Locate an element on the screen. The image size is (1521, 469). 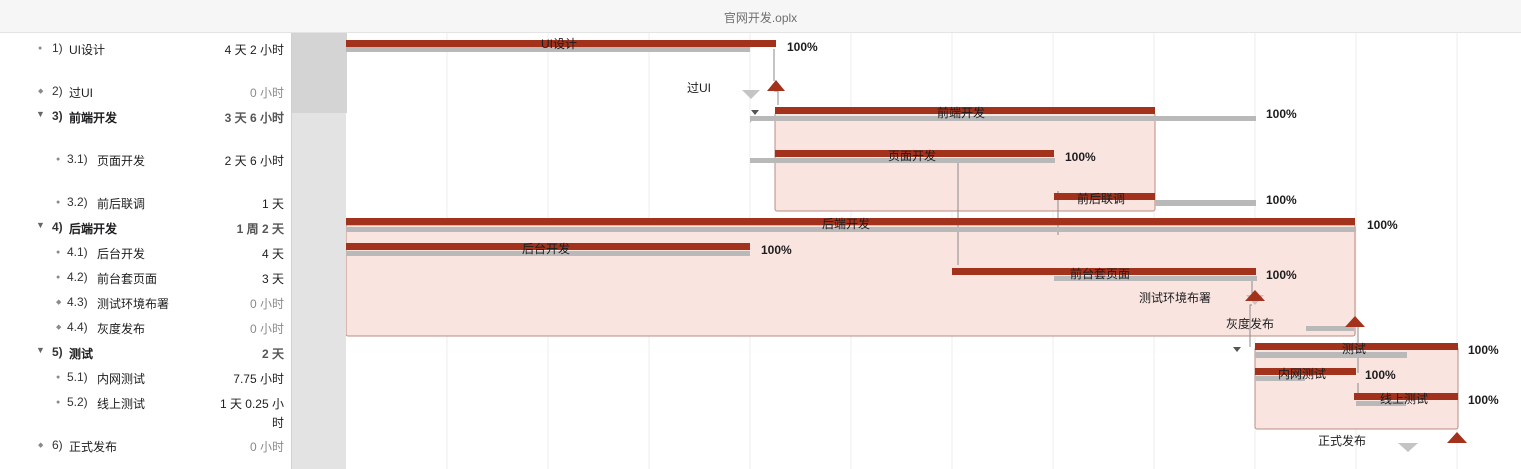
task-duration: 1 天 0.25 小时 is located at coordinates (251, 413).